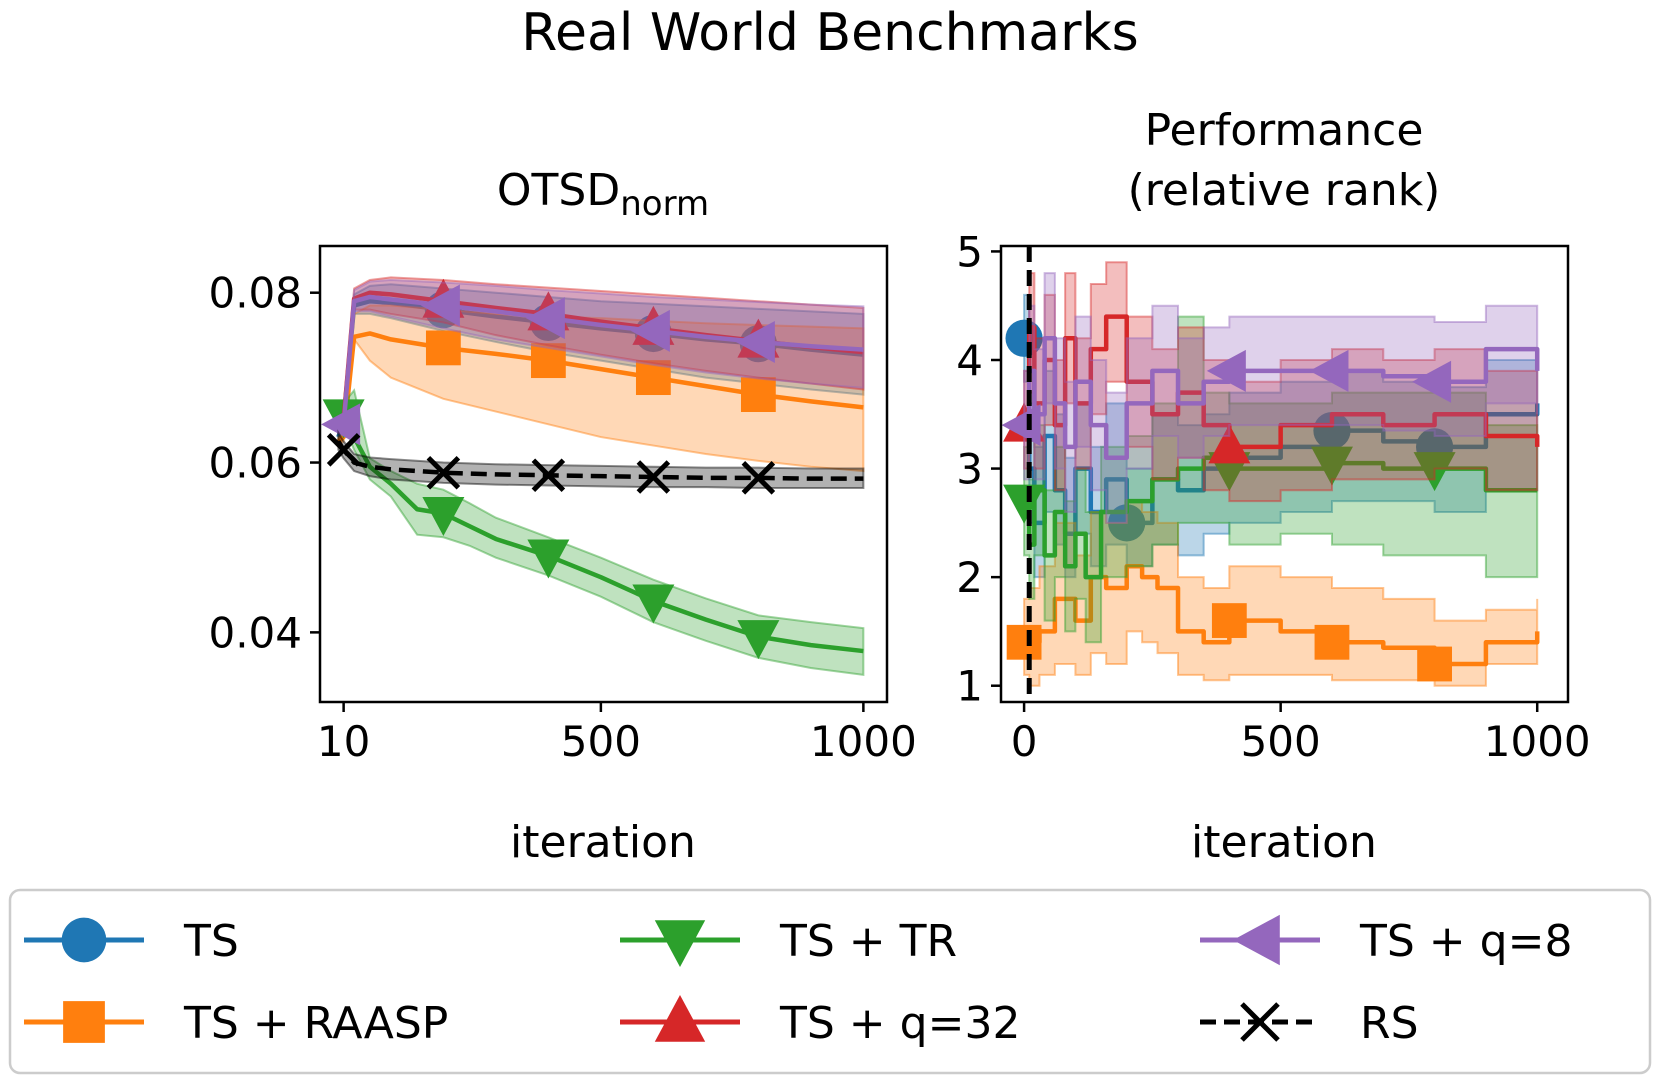 The width and height of the screenshot is (1661, 1079). What do you see at coordinates (1465, 941) in the screenshot?
I see `legend-label: TS + q=8` at bounding box center [1465, 941].